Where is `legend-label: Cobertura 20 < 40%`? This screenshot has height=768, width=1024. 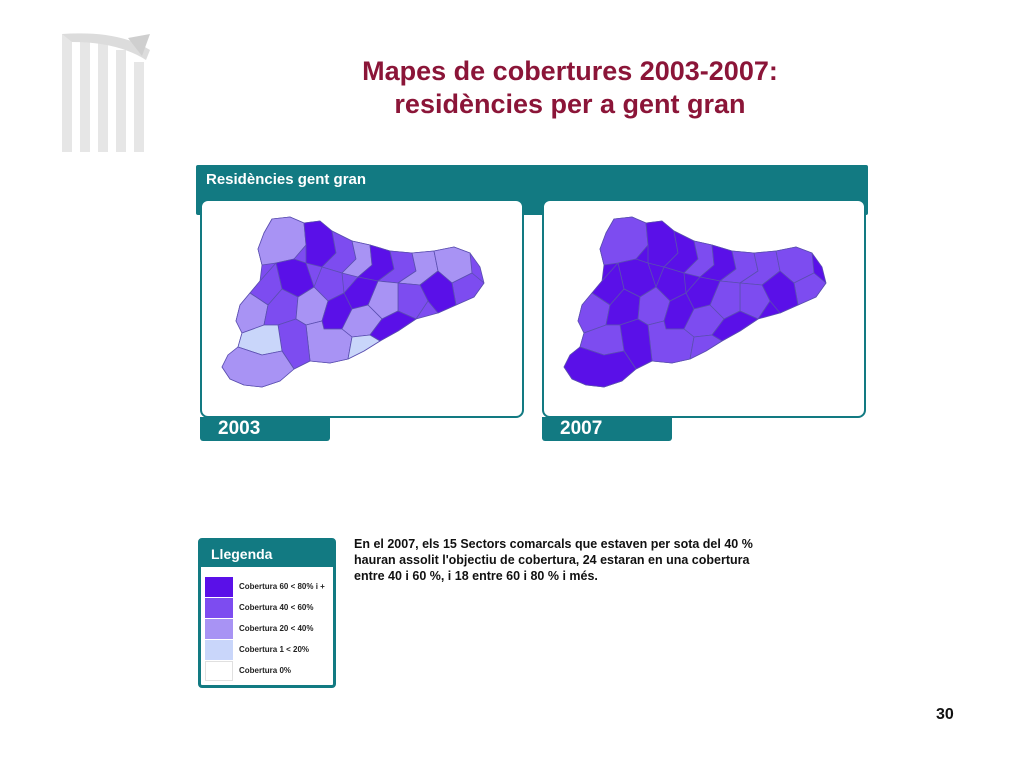
legend-label: Cobertura 20 < 40% is located at coordinates (276, 628).